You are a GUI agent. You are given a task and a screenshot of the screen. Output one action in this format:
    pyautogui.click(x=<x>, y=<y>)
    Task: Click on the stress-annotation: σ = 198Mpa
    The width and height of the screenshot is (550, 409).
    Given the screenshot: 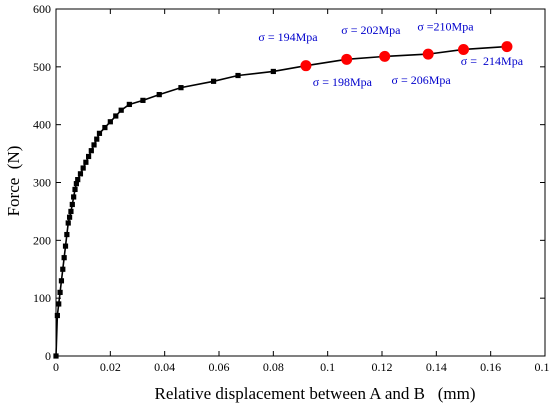 What is the action you would take?
    pyautogui.click(x=343, y=82)
    